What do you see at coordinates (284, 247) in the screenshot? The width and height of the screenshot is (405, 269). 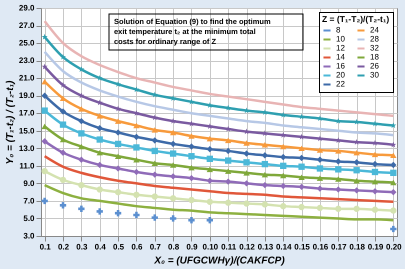 I see `x-tick-label: 0.14` at bounding box center [284, 247].